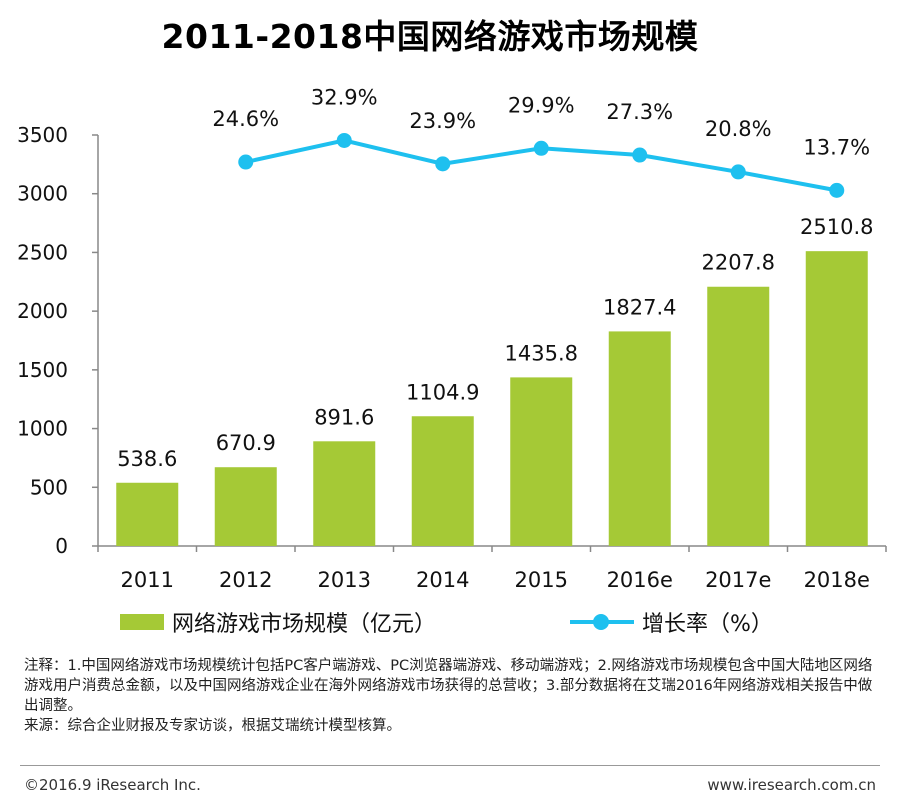  I want to click on x-tick-label: 2018e, so click(837, 580).